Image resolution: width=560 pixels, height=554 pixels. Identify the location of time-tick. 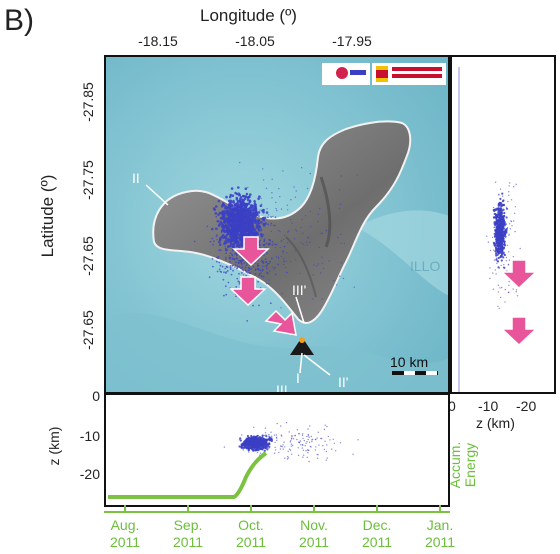
(125, 509).